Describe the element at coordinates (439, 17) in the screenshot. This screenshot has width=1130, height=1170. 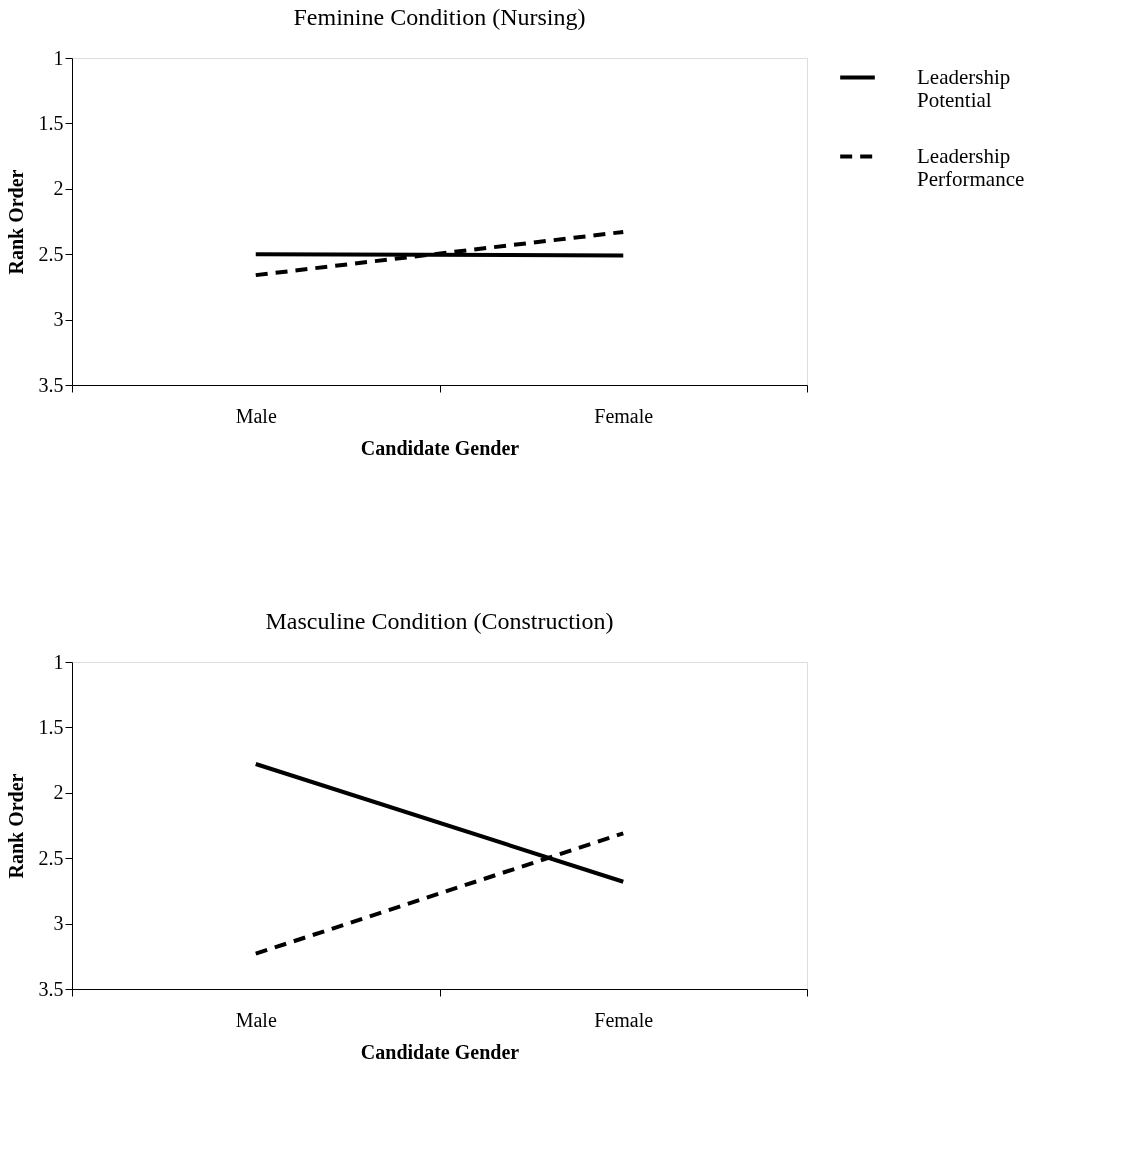
I see `chart-title: Feminine Condition (Nursing)` at that location.